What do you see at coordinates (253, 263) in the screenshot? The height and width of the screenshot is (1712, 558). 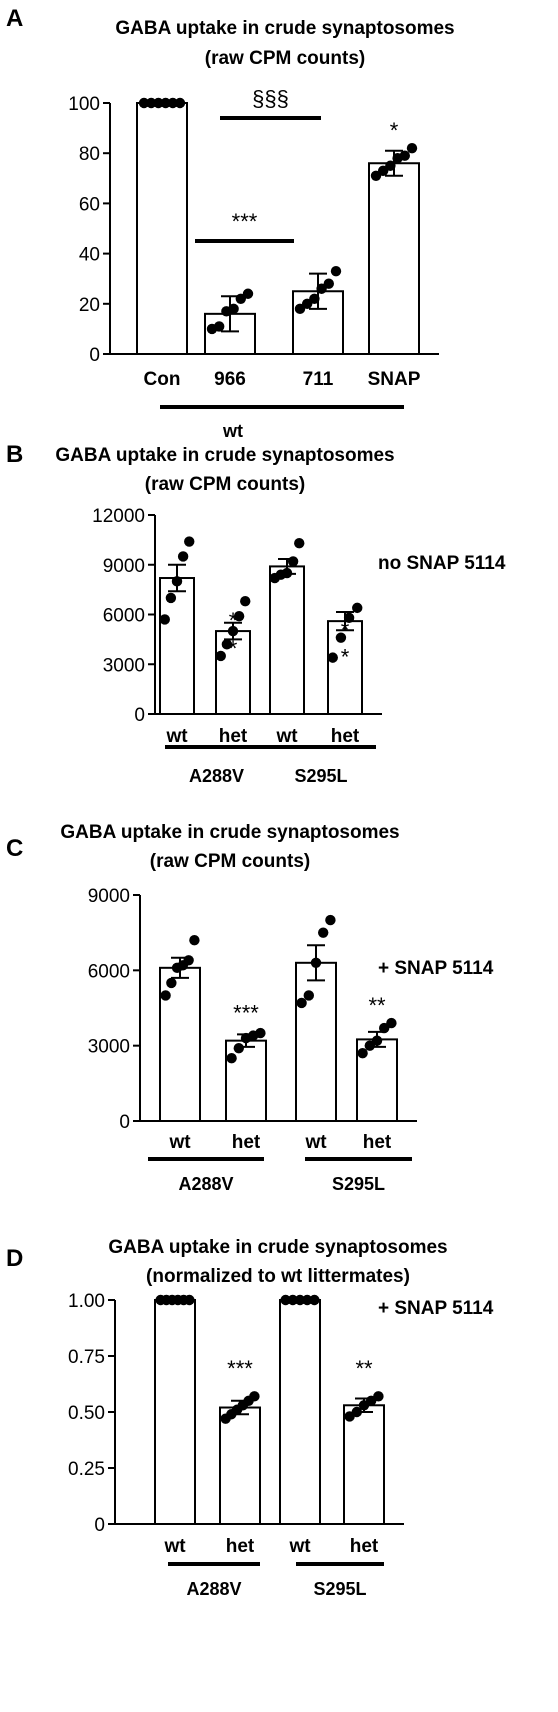 I see `panel-a-plot: 0 20 40 60 80 100 Con 966 711 SNAP wt *** §§§ *` at bounding box center [253, 263].